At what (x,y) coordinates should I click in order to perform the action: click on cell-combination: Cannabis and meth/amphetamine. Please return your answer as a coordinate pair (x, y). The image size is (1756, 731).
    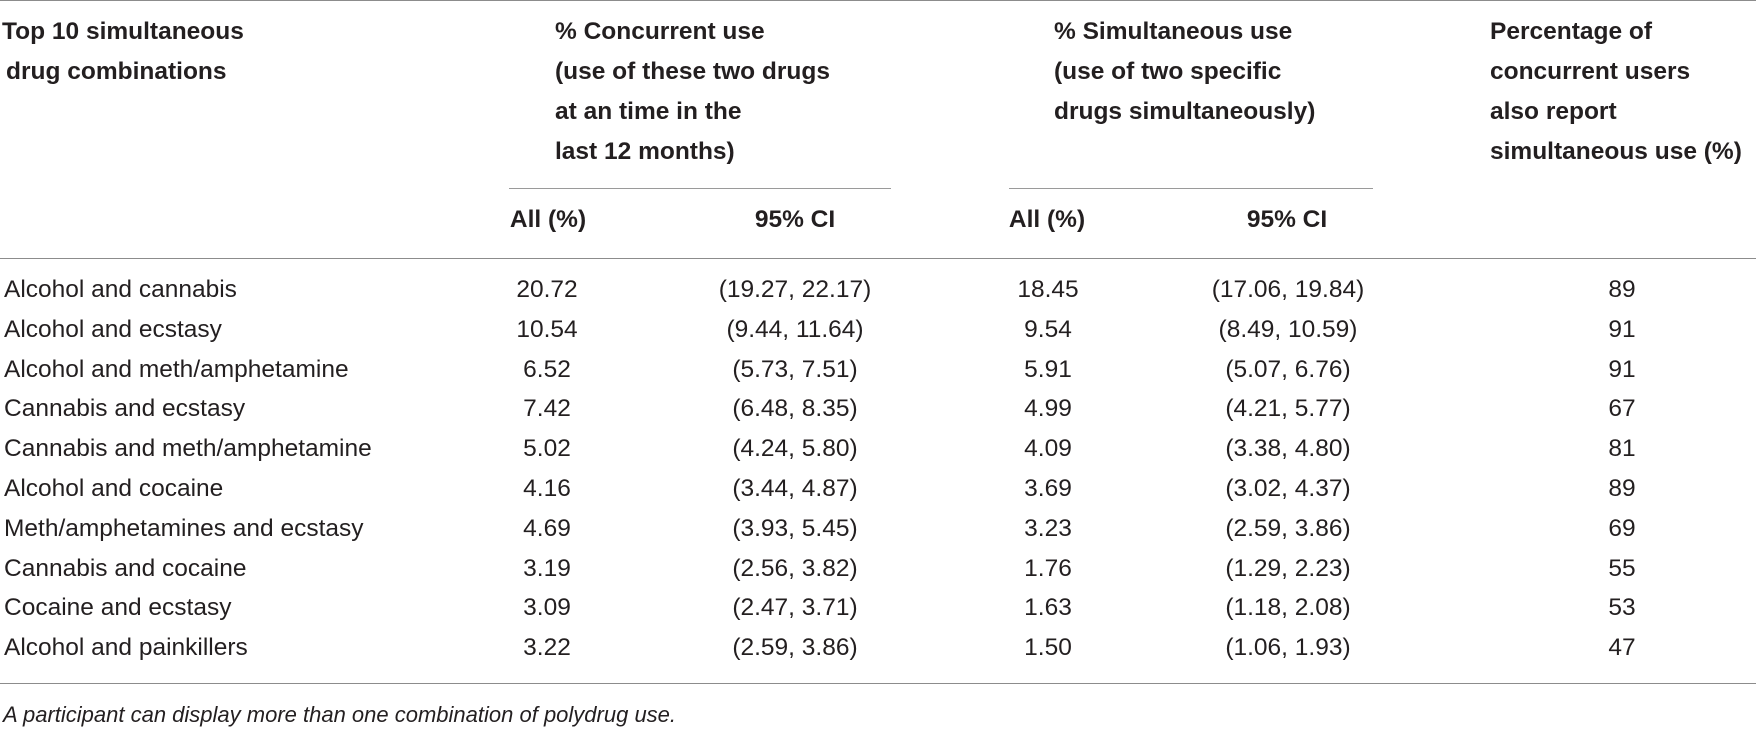
    Looking at the image, I should click on (188, 449).